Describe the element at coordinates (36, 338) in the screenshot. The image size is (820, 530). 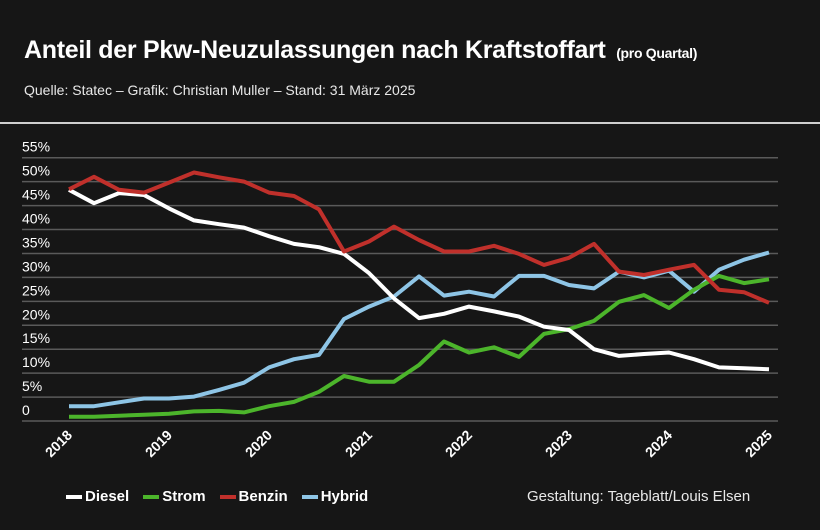
I see `y-tick-label: 15%` at that location.